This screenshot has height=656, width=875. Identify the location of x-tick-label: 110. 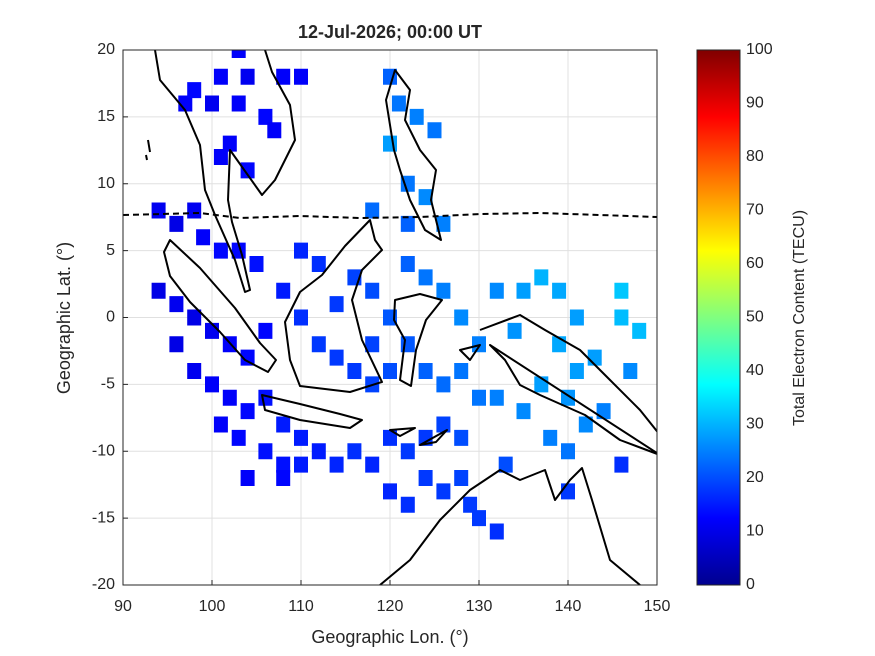
(301, 606).